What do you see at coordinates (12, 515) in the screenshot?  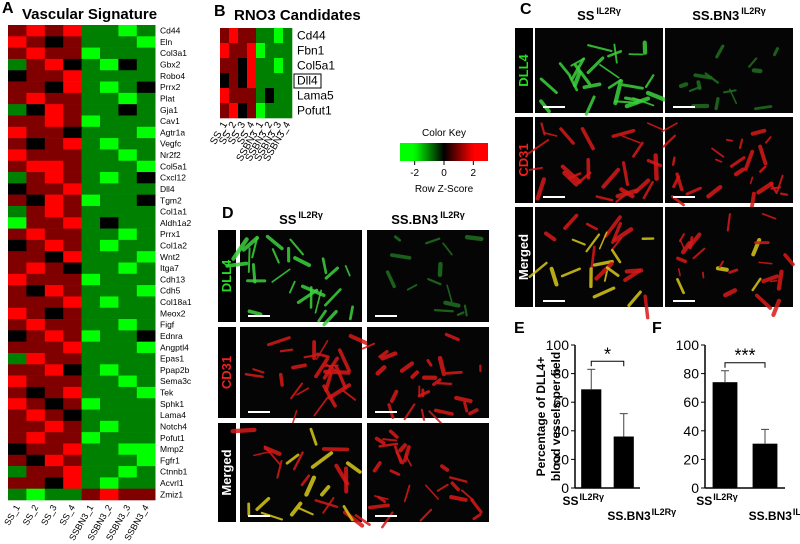 I see `sample-label: SS_1` at bounding box center [12, 515].